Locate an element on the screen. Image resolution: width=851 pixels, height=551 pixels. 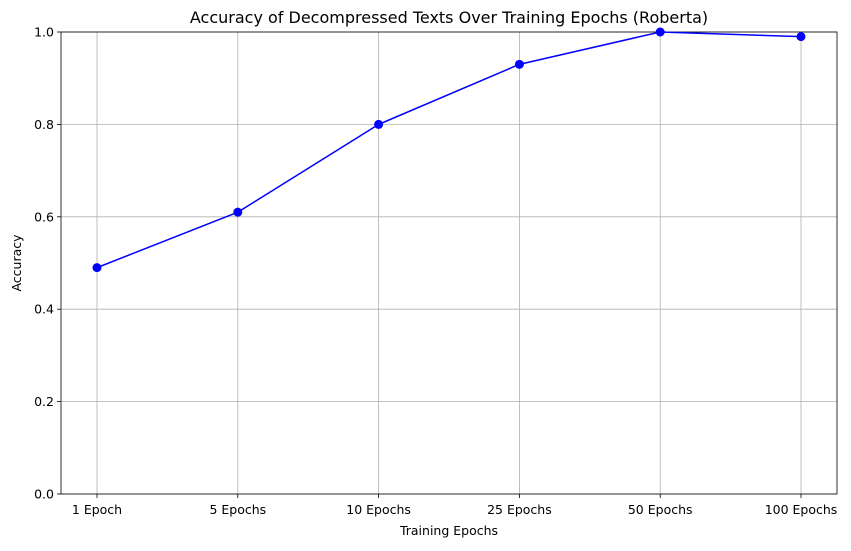
y-tick-label: 1.0 is located at coordinates (44, 32).